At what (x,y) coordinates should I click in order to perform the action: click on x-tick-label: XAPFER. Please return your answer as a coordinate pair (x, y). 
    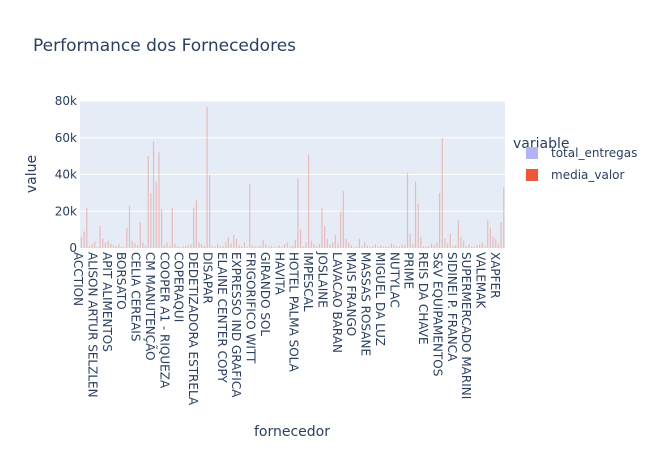
    Looking at the image, I should click on (495, 275).